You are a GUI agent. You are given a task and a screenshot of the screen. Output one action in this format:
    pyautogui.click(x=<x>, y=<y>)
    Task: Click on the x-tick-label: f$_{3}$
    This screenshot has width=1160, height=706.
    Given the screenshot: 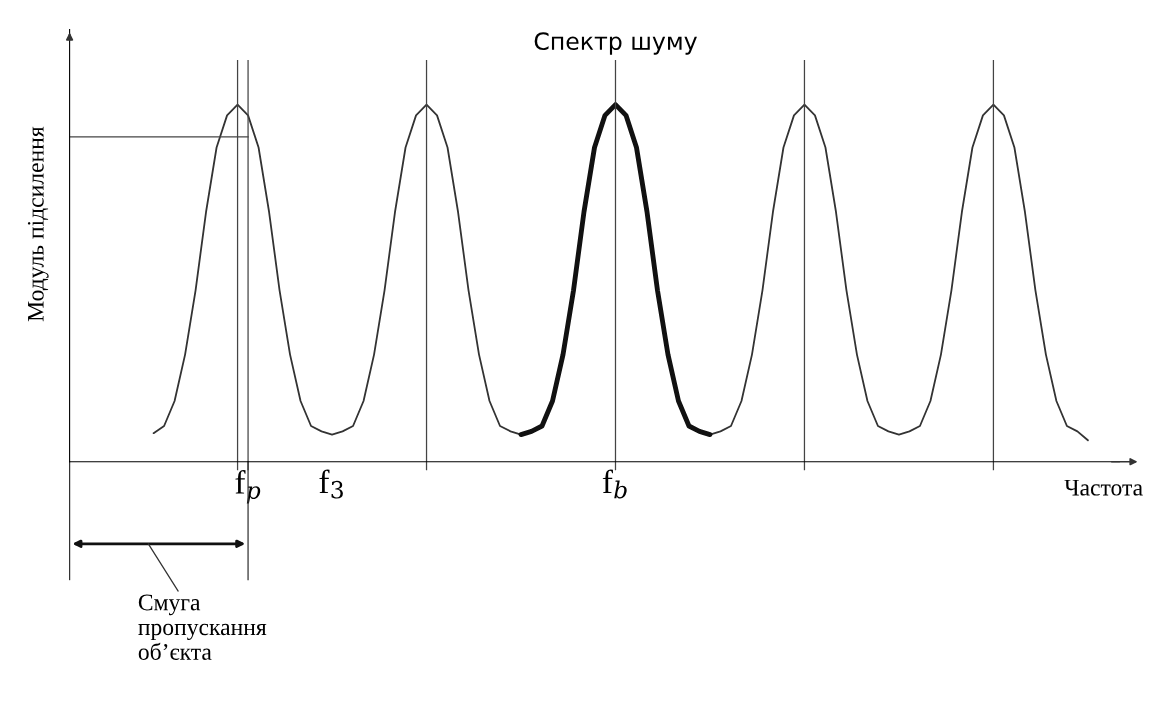 What is the action you would take?
    pyautogui.click(x=331, y=484)
    